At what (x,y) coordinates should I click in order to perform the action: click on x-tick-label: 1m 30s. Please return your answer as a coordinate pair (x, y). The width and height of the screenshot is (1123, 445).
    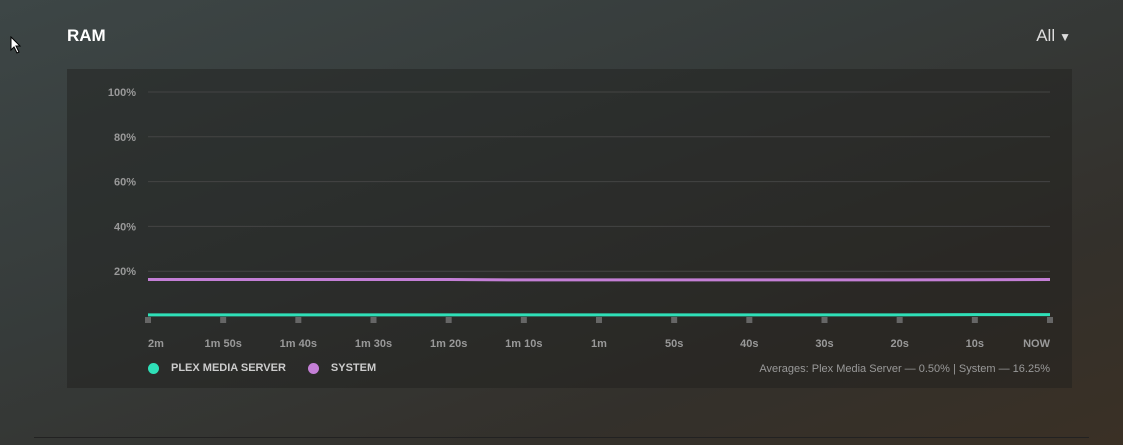
    Looking at the image, I should click on (373, 344).